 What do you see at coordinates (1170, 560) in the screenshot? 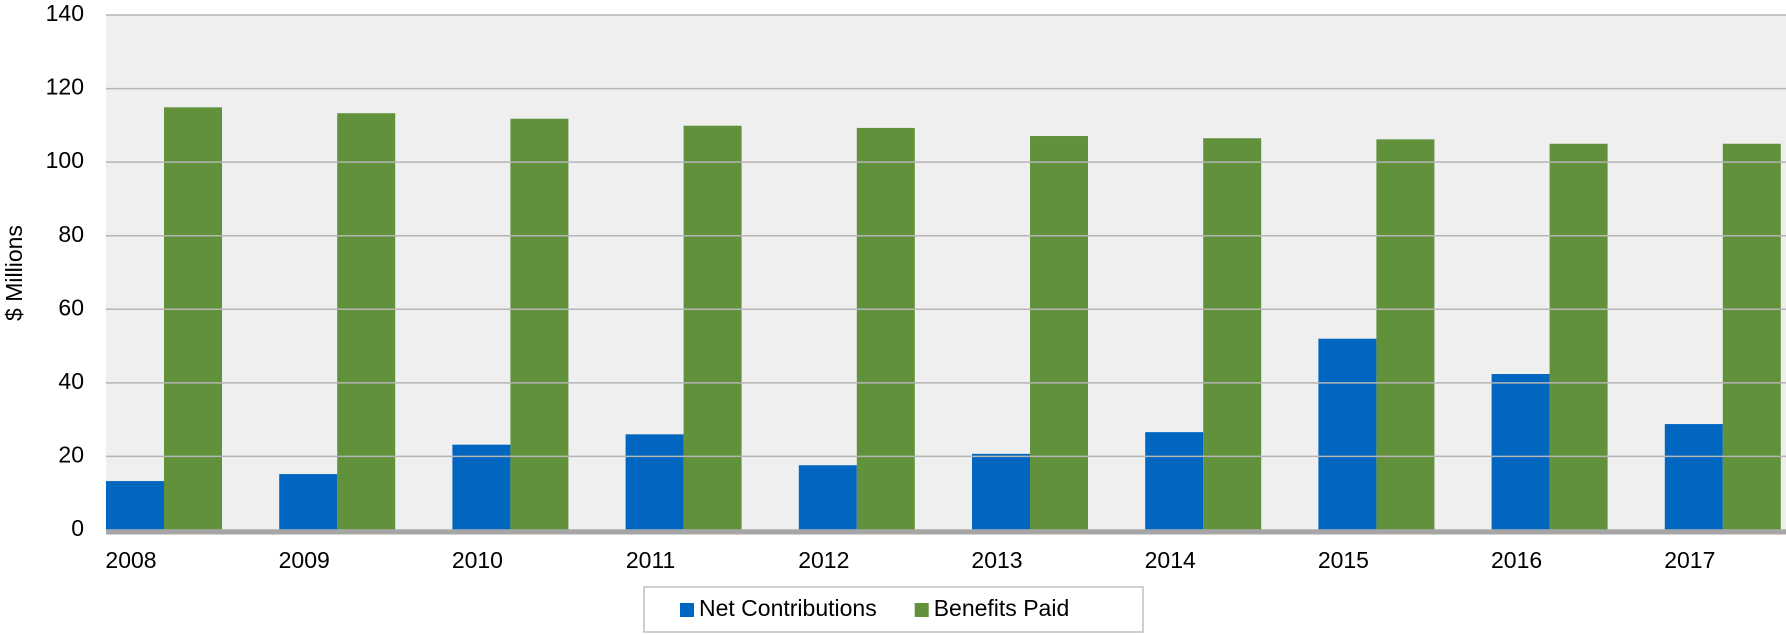
I see `x-tick-label: 2014` at bounding box center [1170, 560].